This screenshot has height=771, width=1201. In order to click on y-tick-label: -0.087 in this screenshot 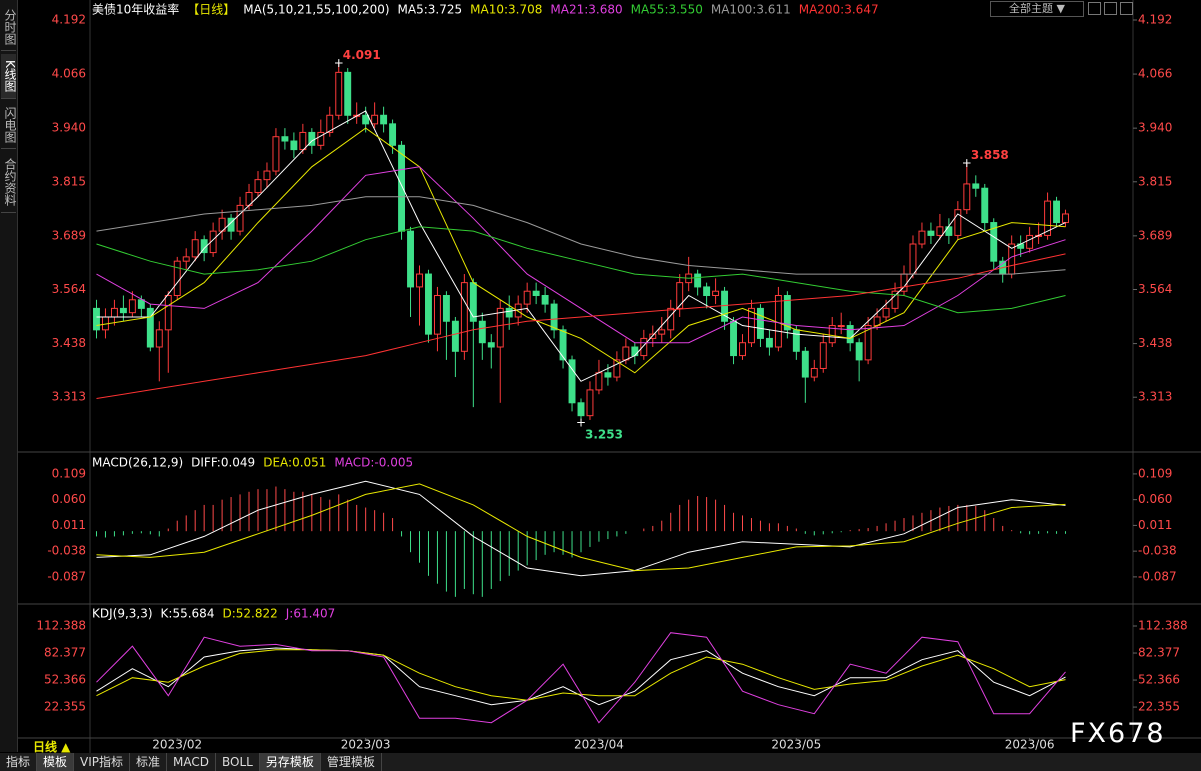, I will do `click(1157, 576)`.